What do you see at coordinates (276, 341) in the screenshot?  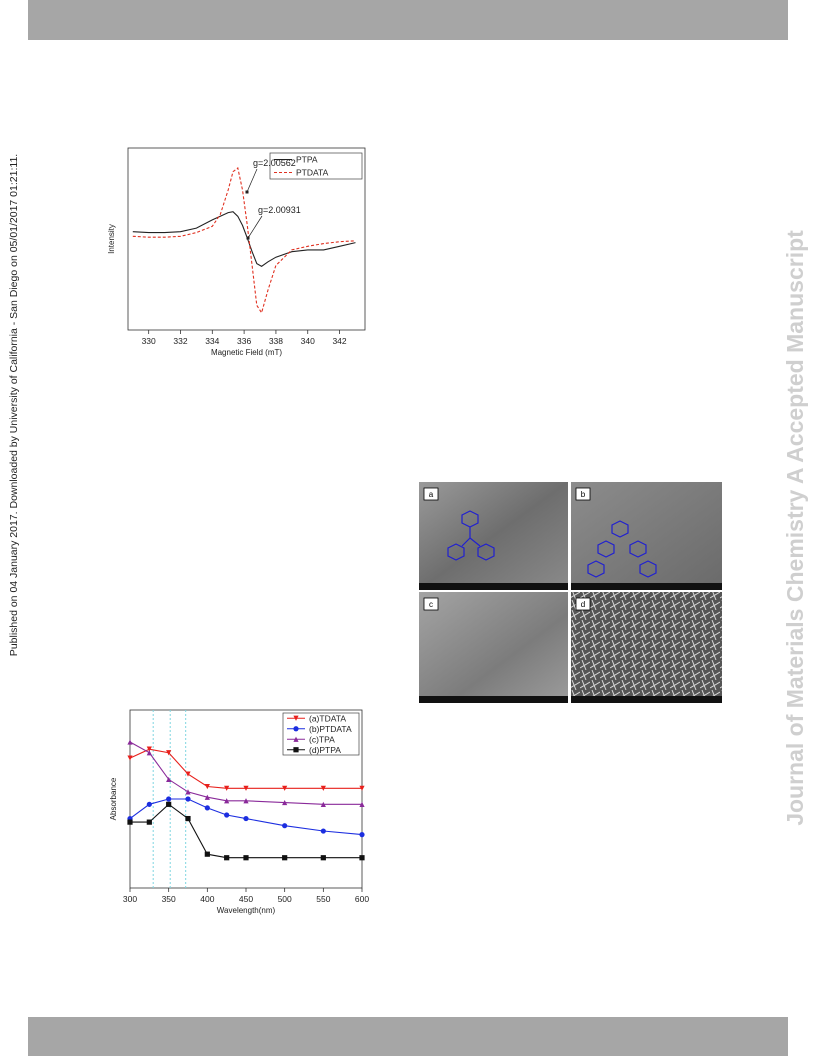 I see `x-tick-label: 338` at bounding box center [276, 341].